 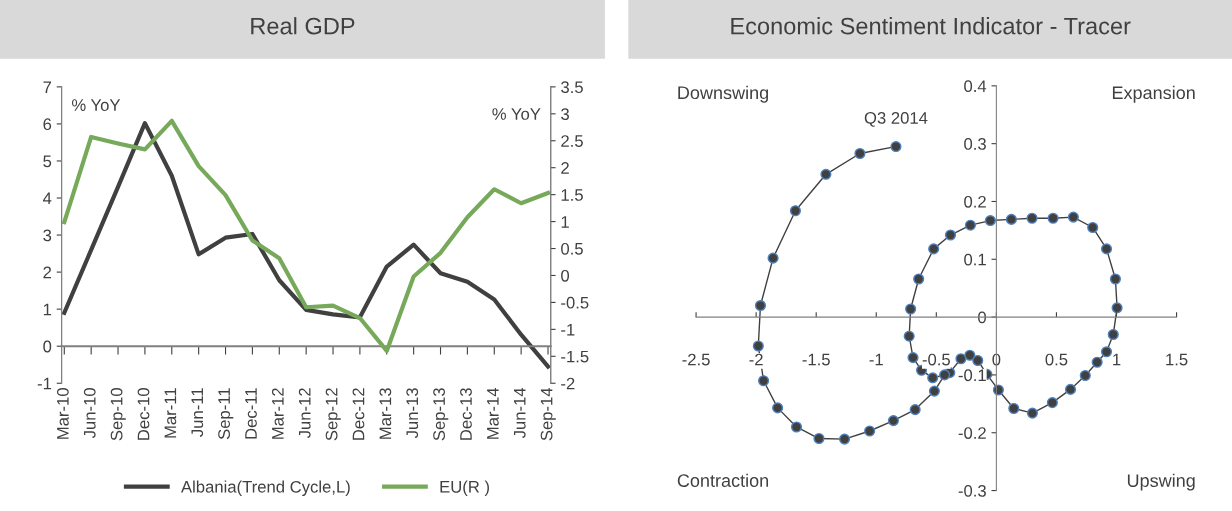 What do you see at coordinates (568, 329) in the screenshot?
I see `y2-tick-label: -1` at bounding box center [568, 329].